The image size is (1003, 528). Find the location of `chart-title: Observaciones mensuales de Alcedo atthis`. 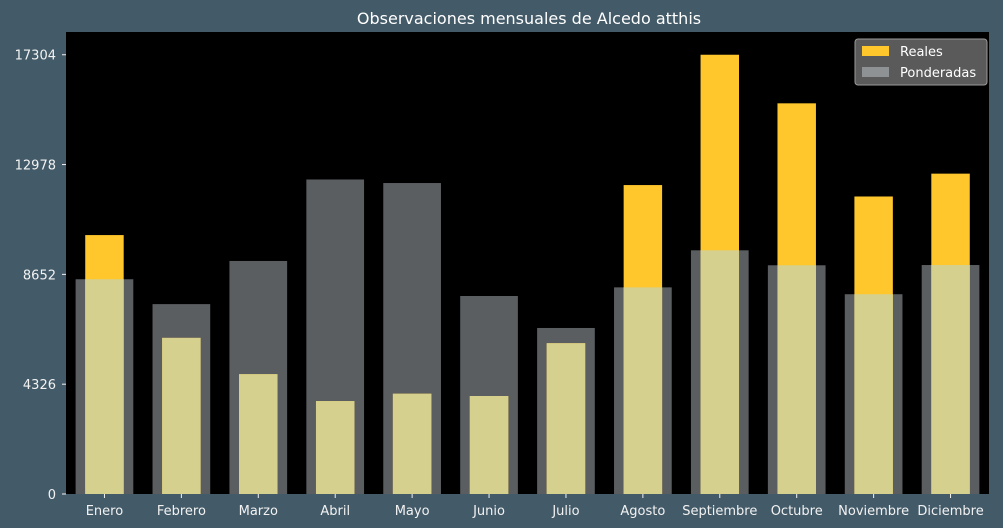

chart-title: Observaciones mensuales de Alcedo atthis is located at coordinates (529, 18).